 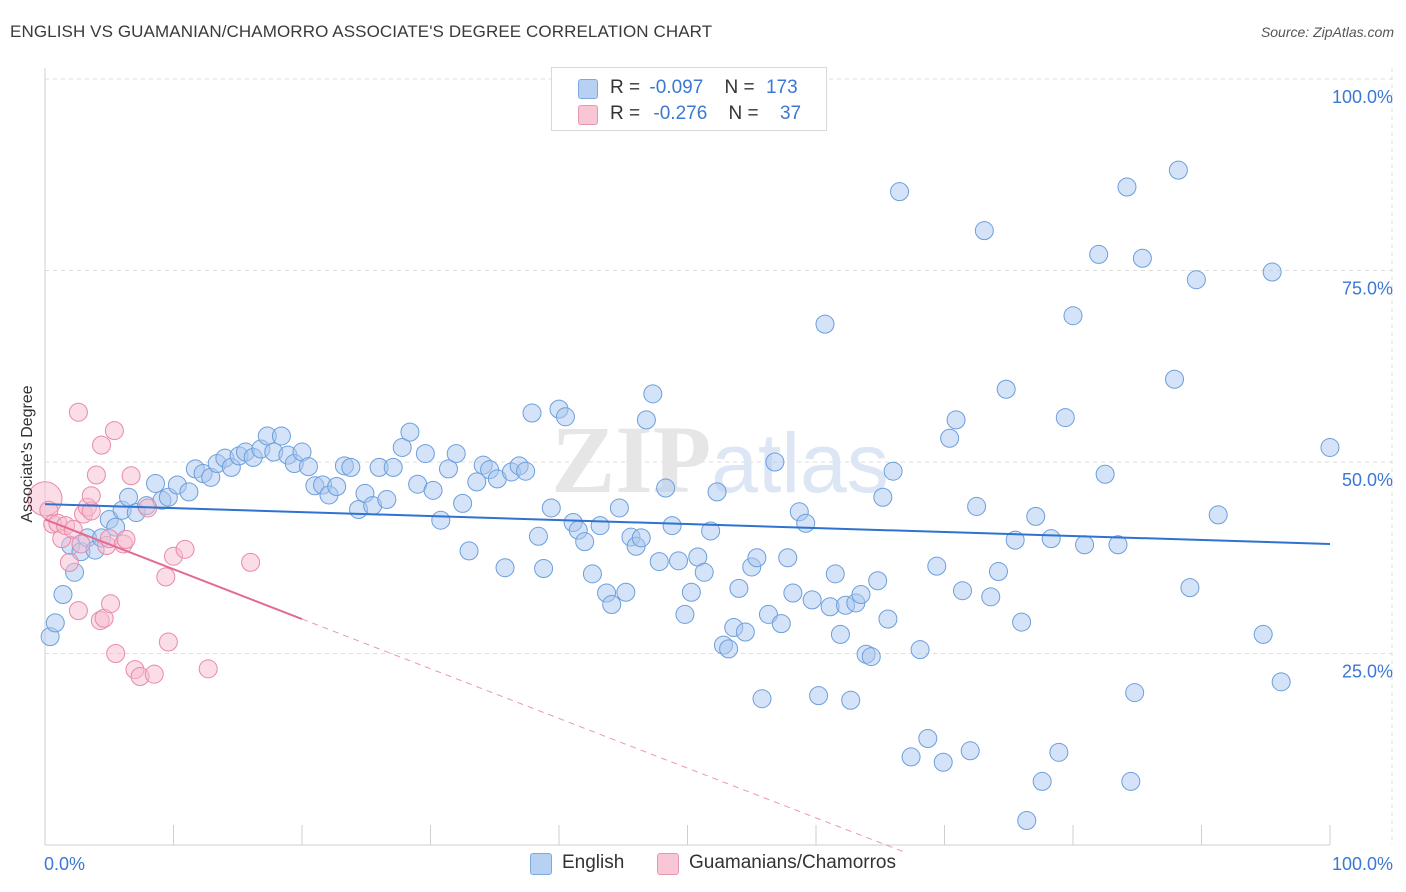 I want to click on english-trend-line, so click(x=687, y=524).